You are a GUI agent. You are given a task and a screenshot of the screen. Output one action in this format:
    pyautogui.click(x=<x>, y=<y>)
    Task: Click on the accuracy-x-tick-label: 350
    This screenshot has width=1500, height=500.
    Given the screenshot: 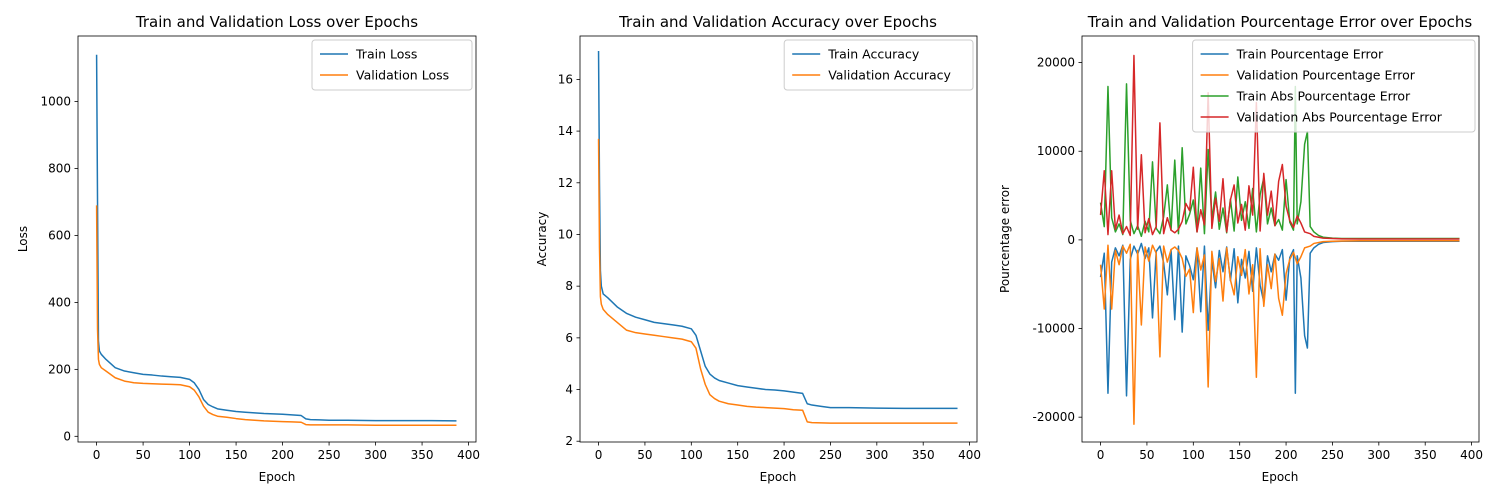 What is the action you would take?
    pyautogui.click(x=923, y=455)
    